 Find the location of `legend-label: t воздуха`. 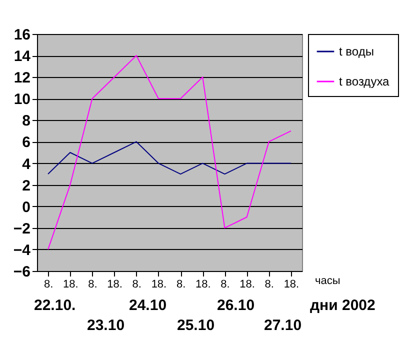

legend-label: t воздуха is located at coordinates (364, 81).